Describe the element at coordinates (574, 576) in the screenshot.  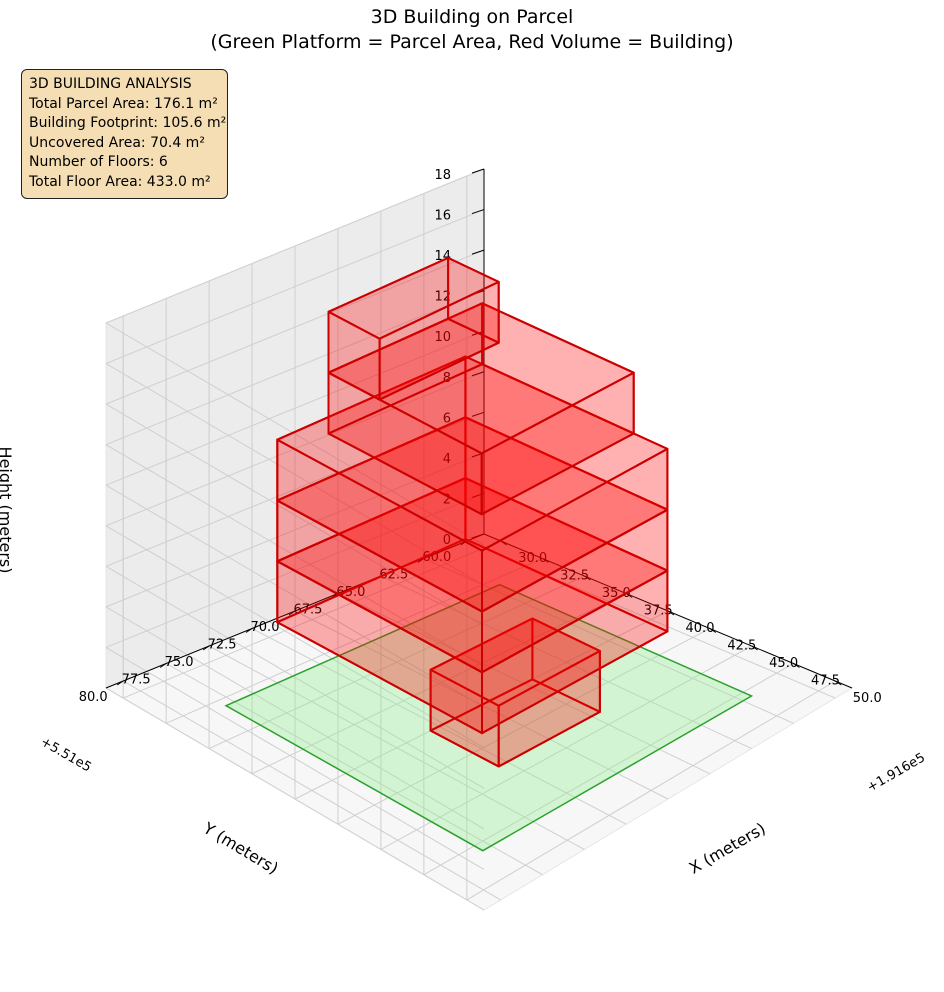
I see `x-tick-label: 32.5` at that location.